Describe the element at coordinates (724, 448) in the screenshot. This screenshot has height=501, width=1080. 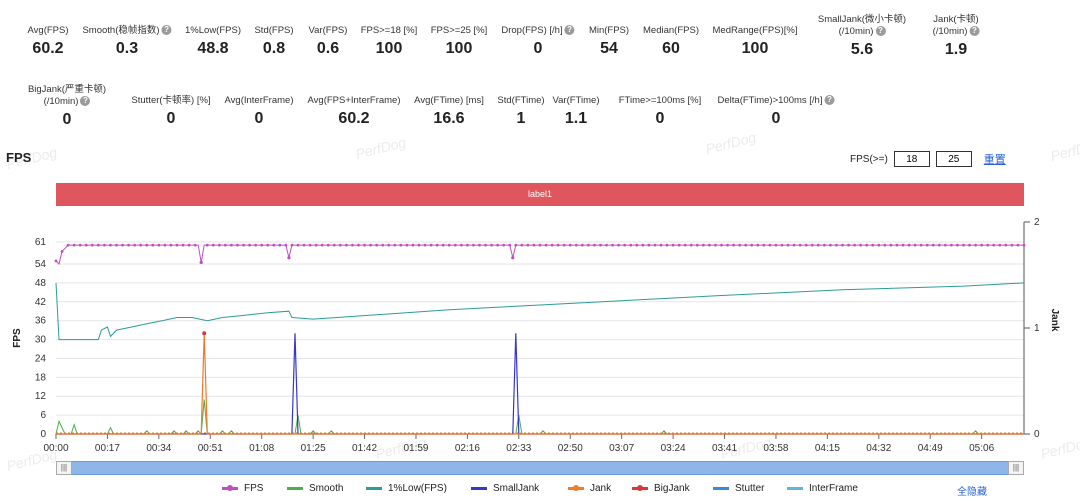
I see `x-tick-label: 03:41` at that location.